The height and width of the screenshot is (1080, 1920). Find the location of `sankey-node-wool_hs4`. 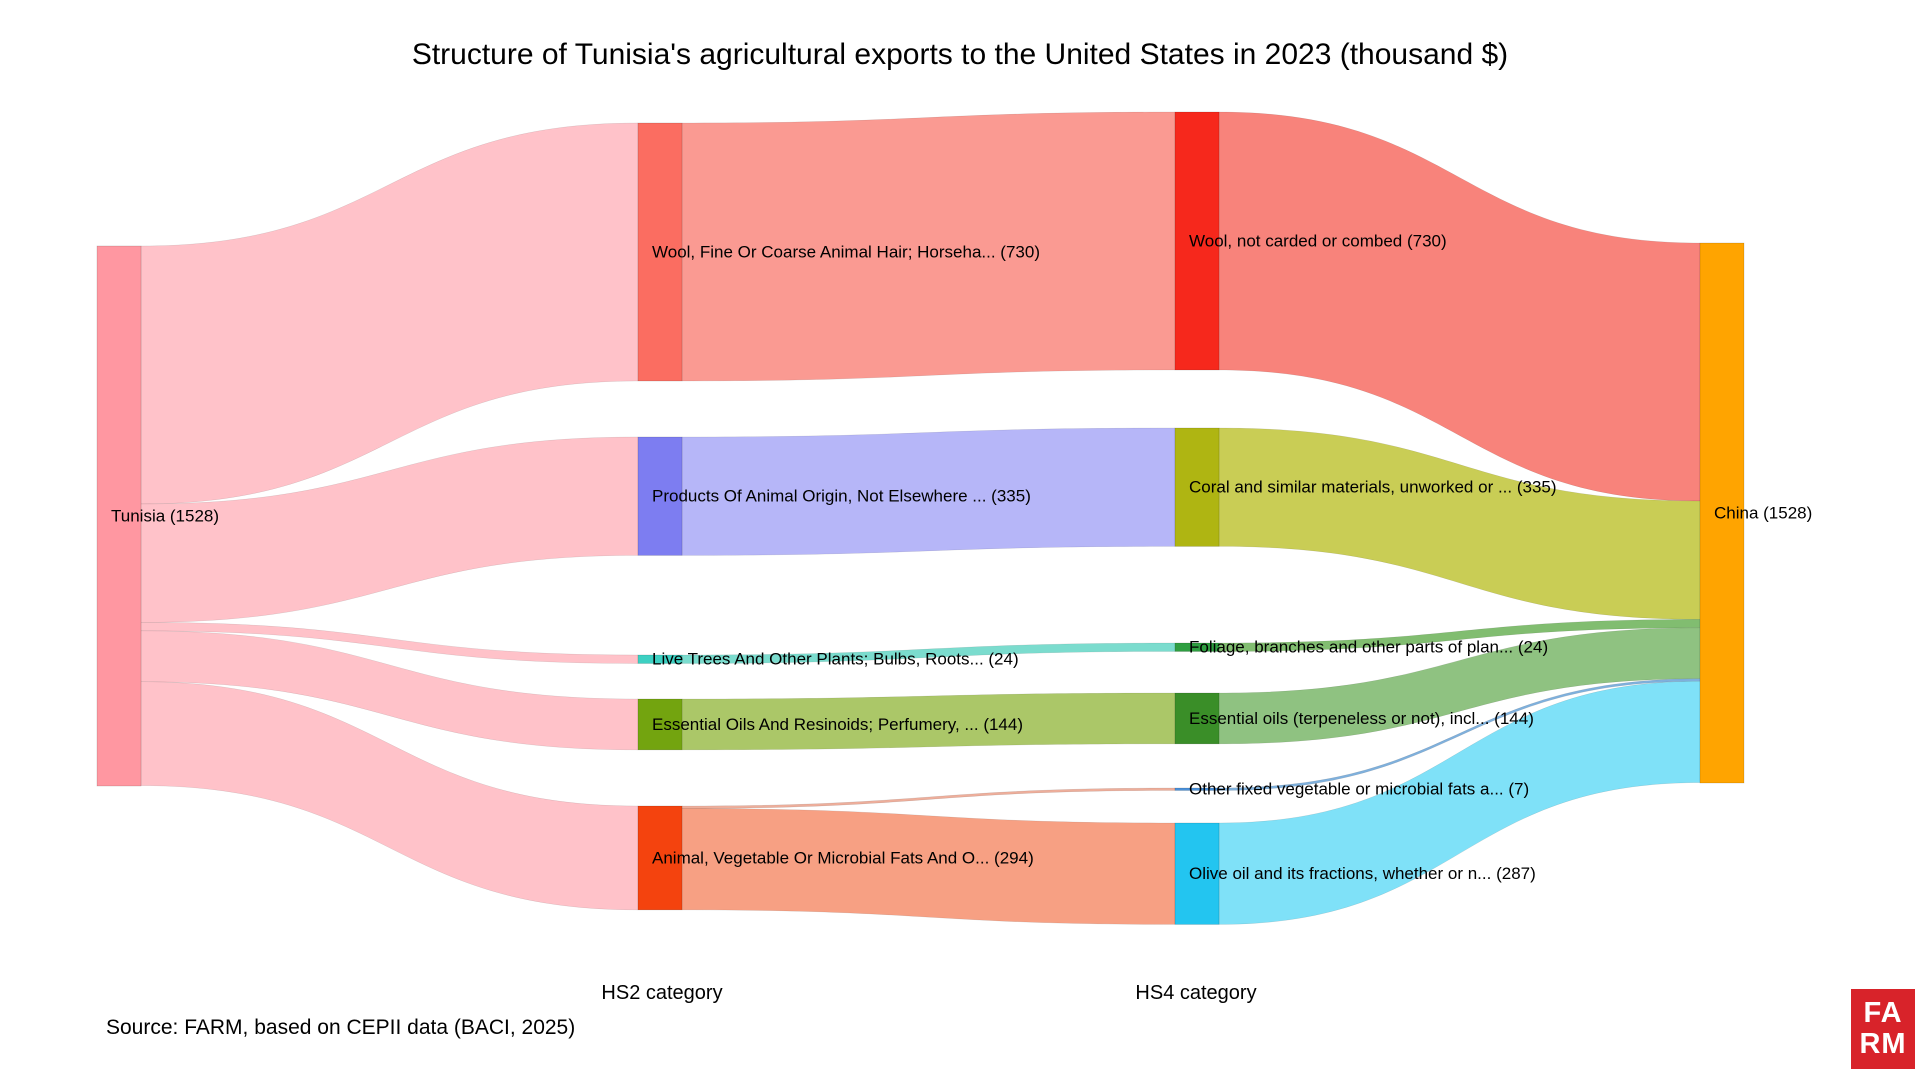

sankey-node-wool_hs4 is located at coordinates (1197, 241).